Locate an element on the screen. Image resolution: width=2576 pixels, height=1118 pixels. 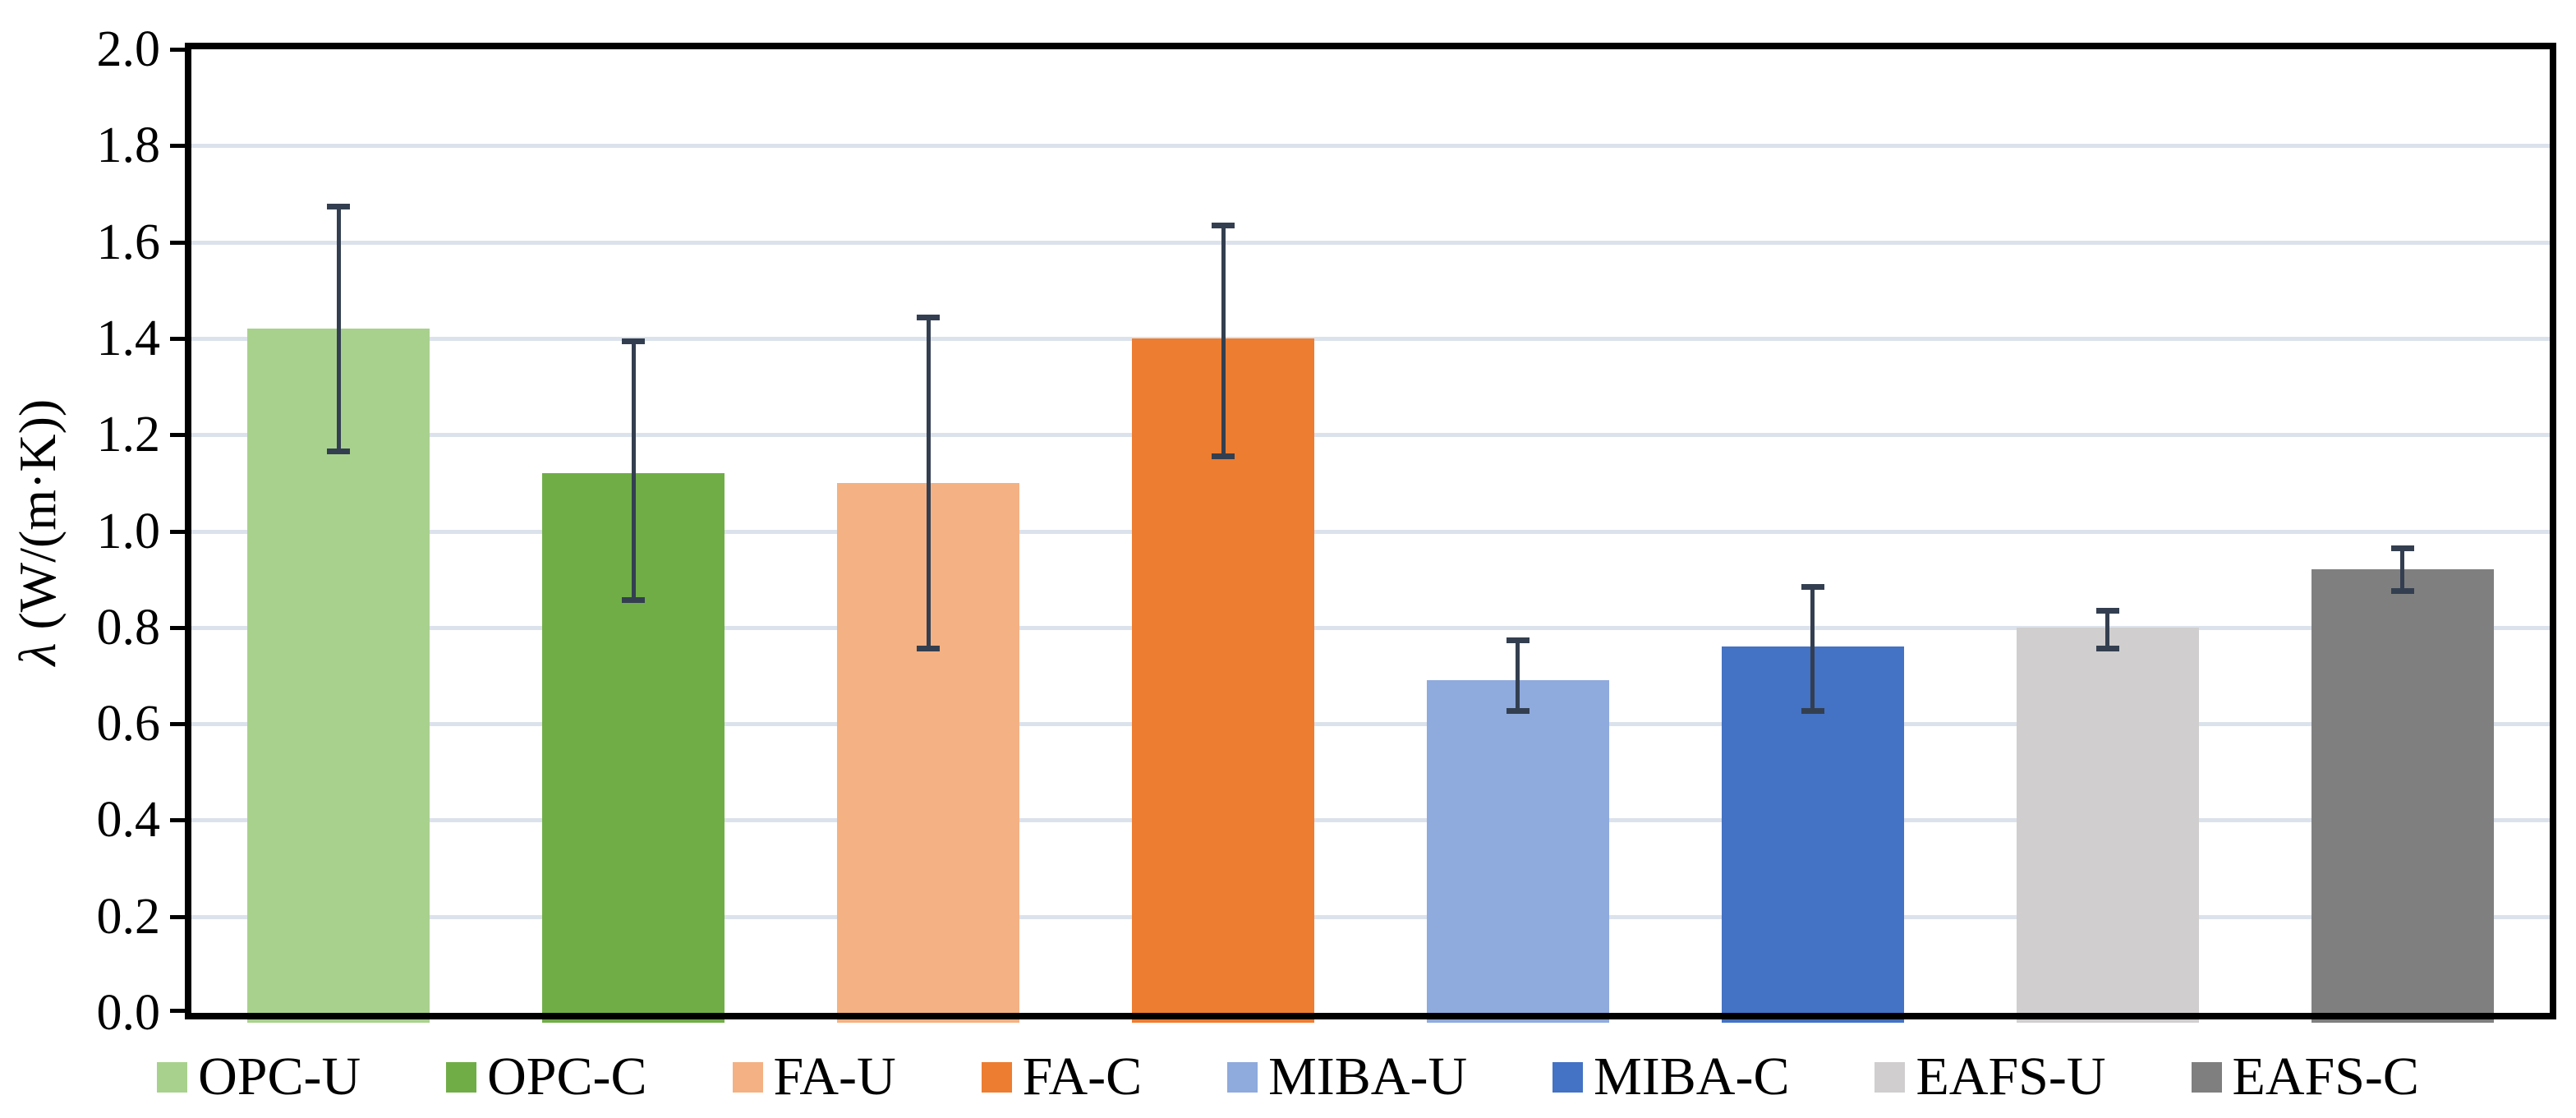
error-bar-cap-bottom-miba-c is located at coordinates (1812, 711).